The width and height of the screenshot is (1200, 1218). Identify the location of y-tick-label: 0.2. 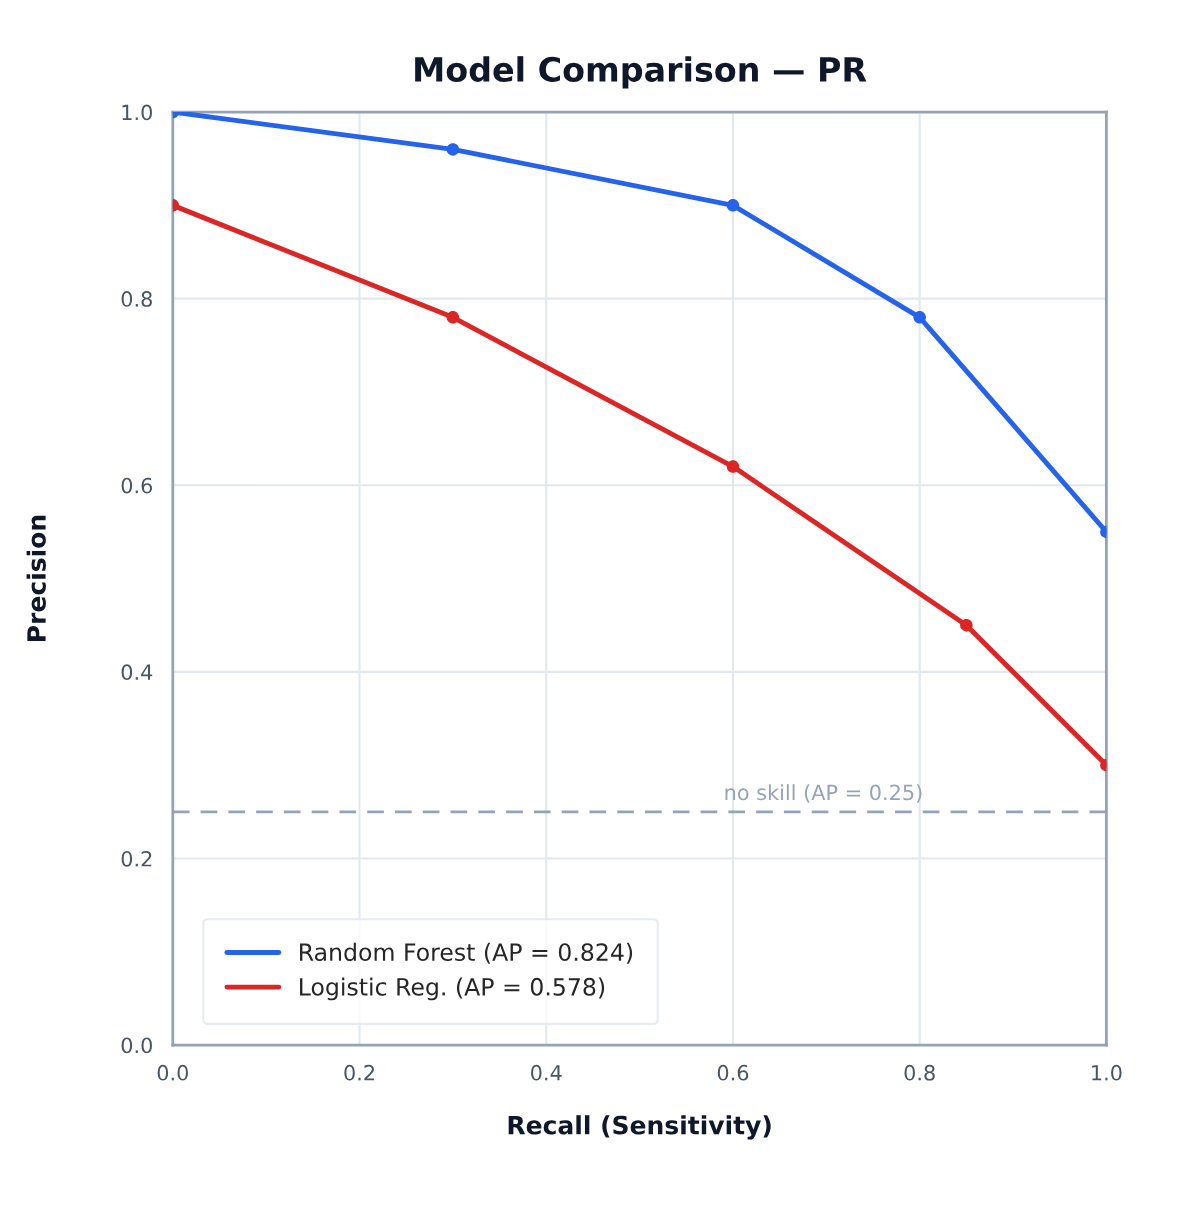
(136, 858).